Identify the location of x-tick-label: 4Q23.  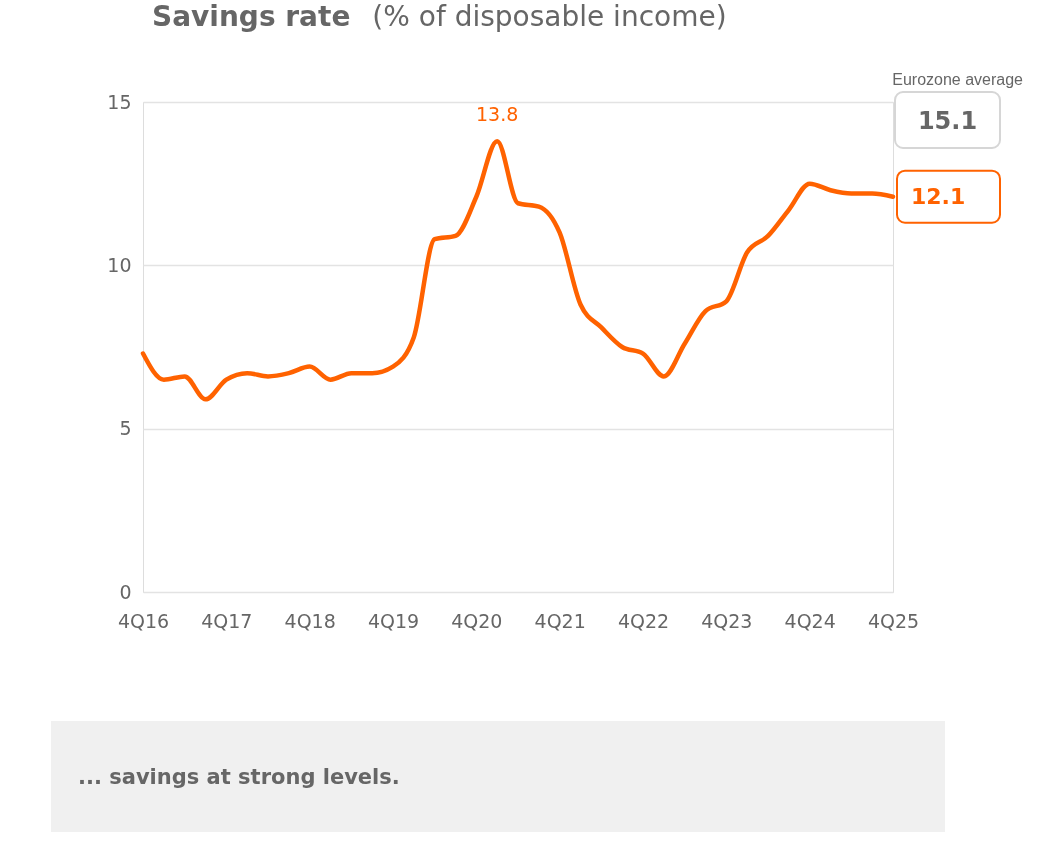
(727, 620).